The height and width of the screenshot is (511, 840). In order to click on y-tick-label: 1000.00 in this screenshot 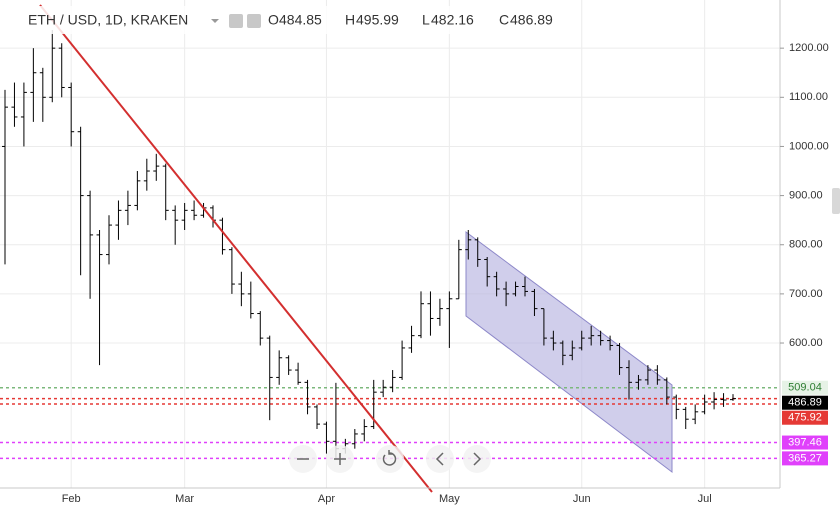, I will do `click(809, 146)`.